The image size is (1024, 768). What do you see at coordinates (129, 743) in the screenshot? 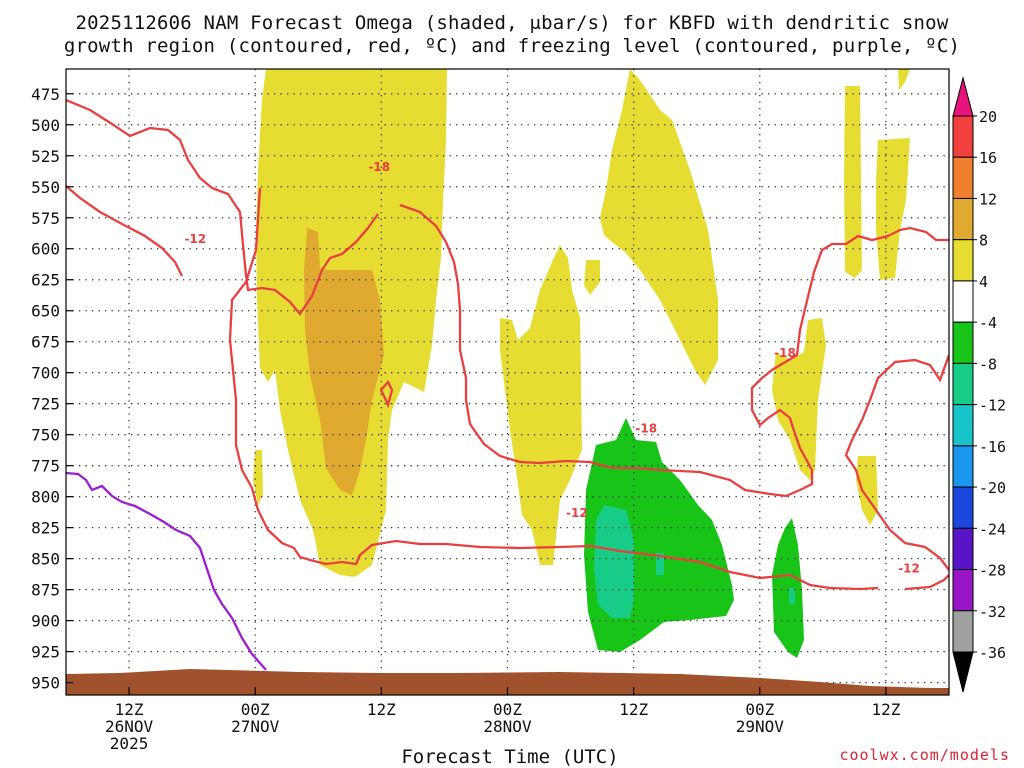
I see `x-tick-label: 2025` at bounding box center [129, 743].